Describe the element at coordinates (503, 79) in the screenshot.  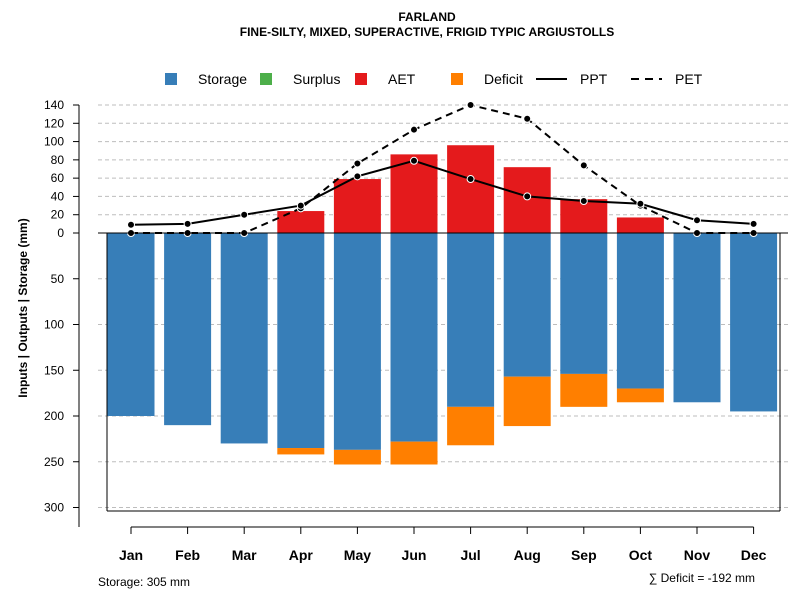
I see `legend-label-deficit: Deficit` at that location.